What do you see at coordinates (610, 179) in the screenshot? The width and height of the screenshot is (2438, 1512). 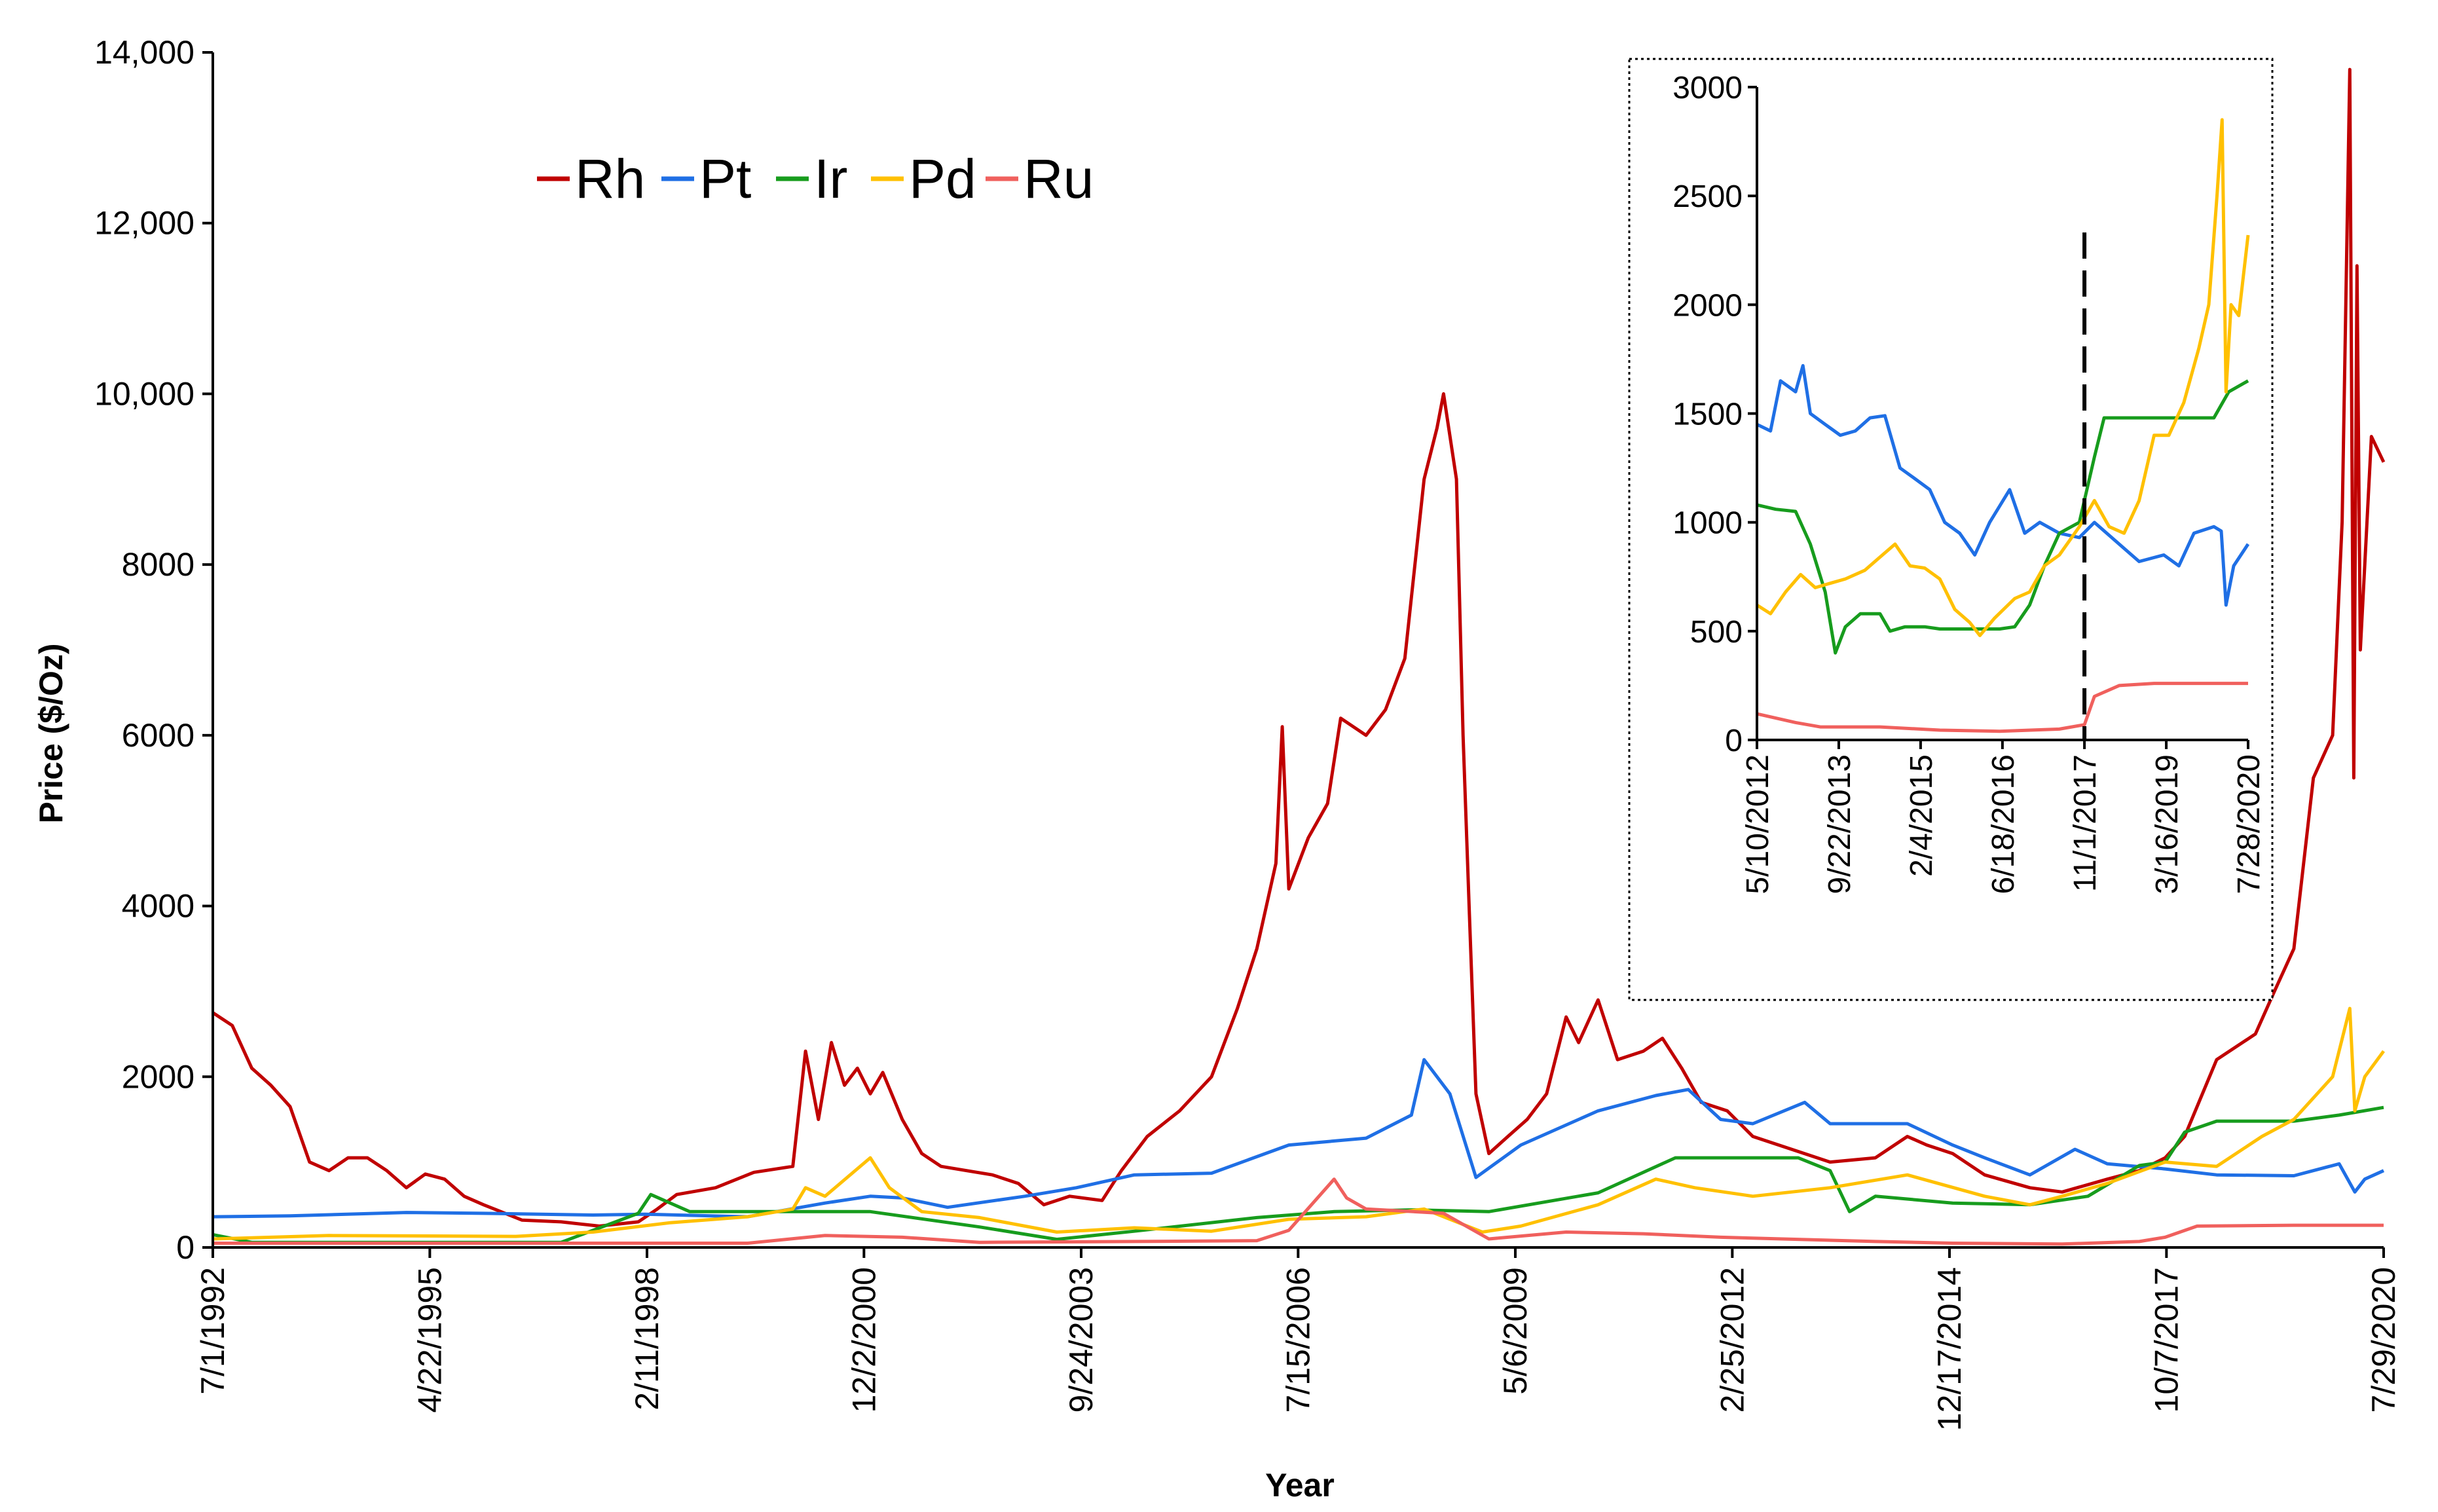 I see `legend-label-rh: Rh` at bounding box center [610, 179].